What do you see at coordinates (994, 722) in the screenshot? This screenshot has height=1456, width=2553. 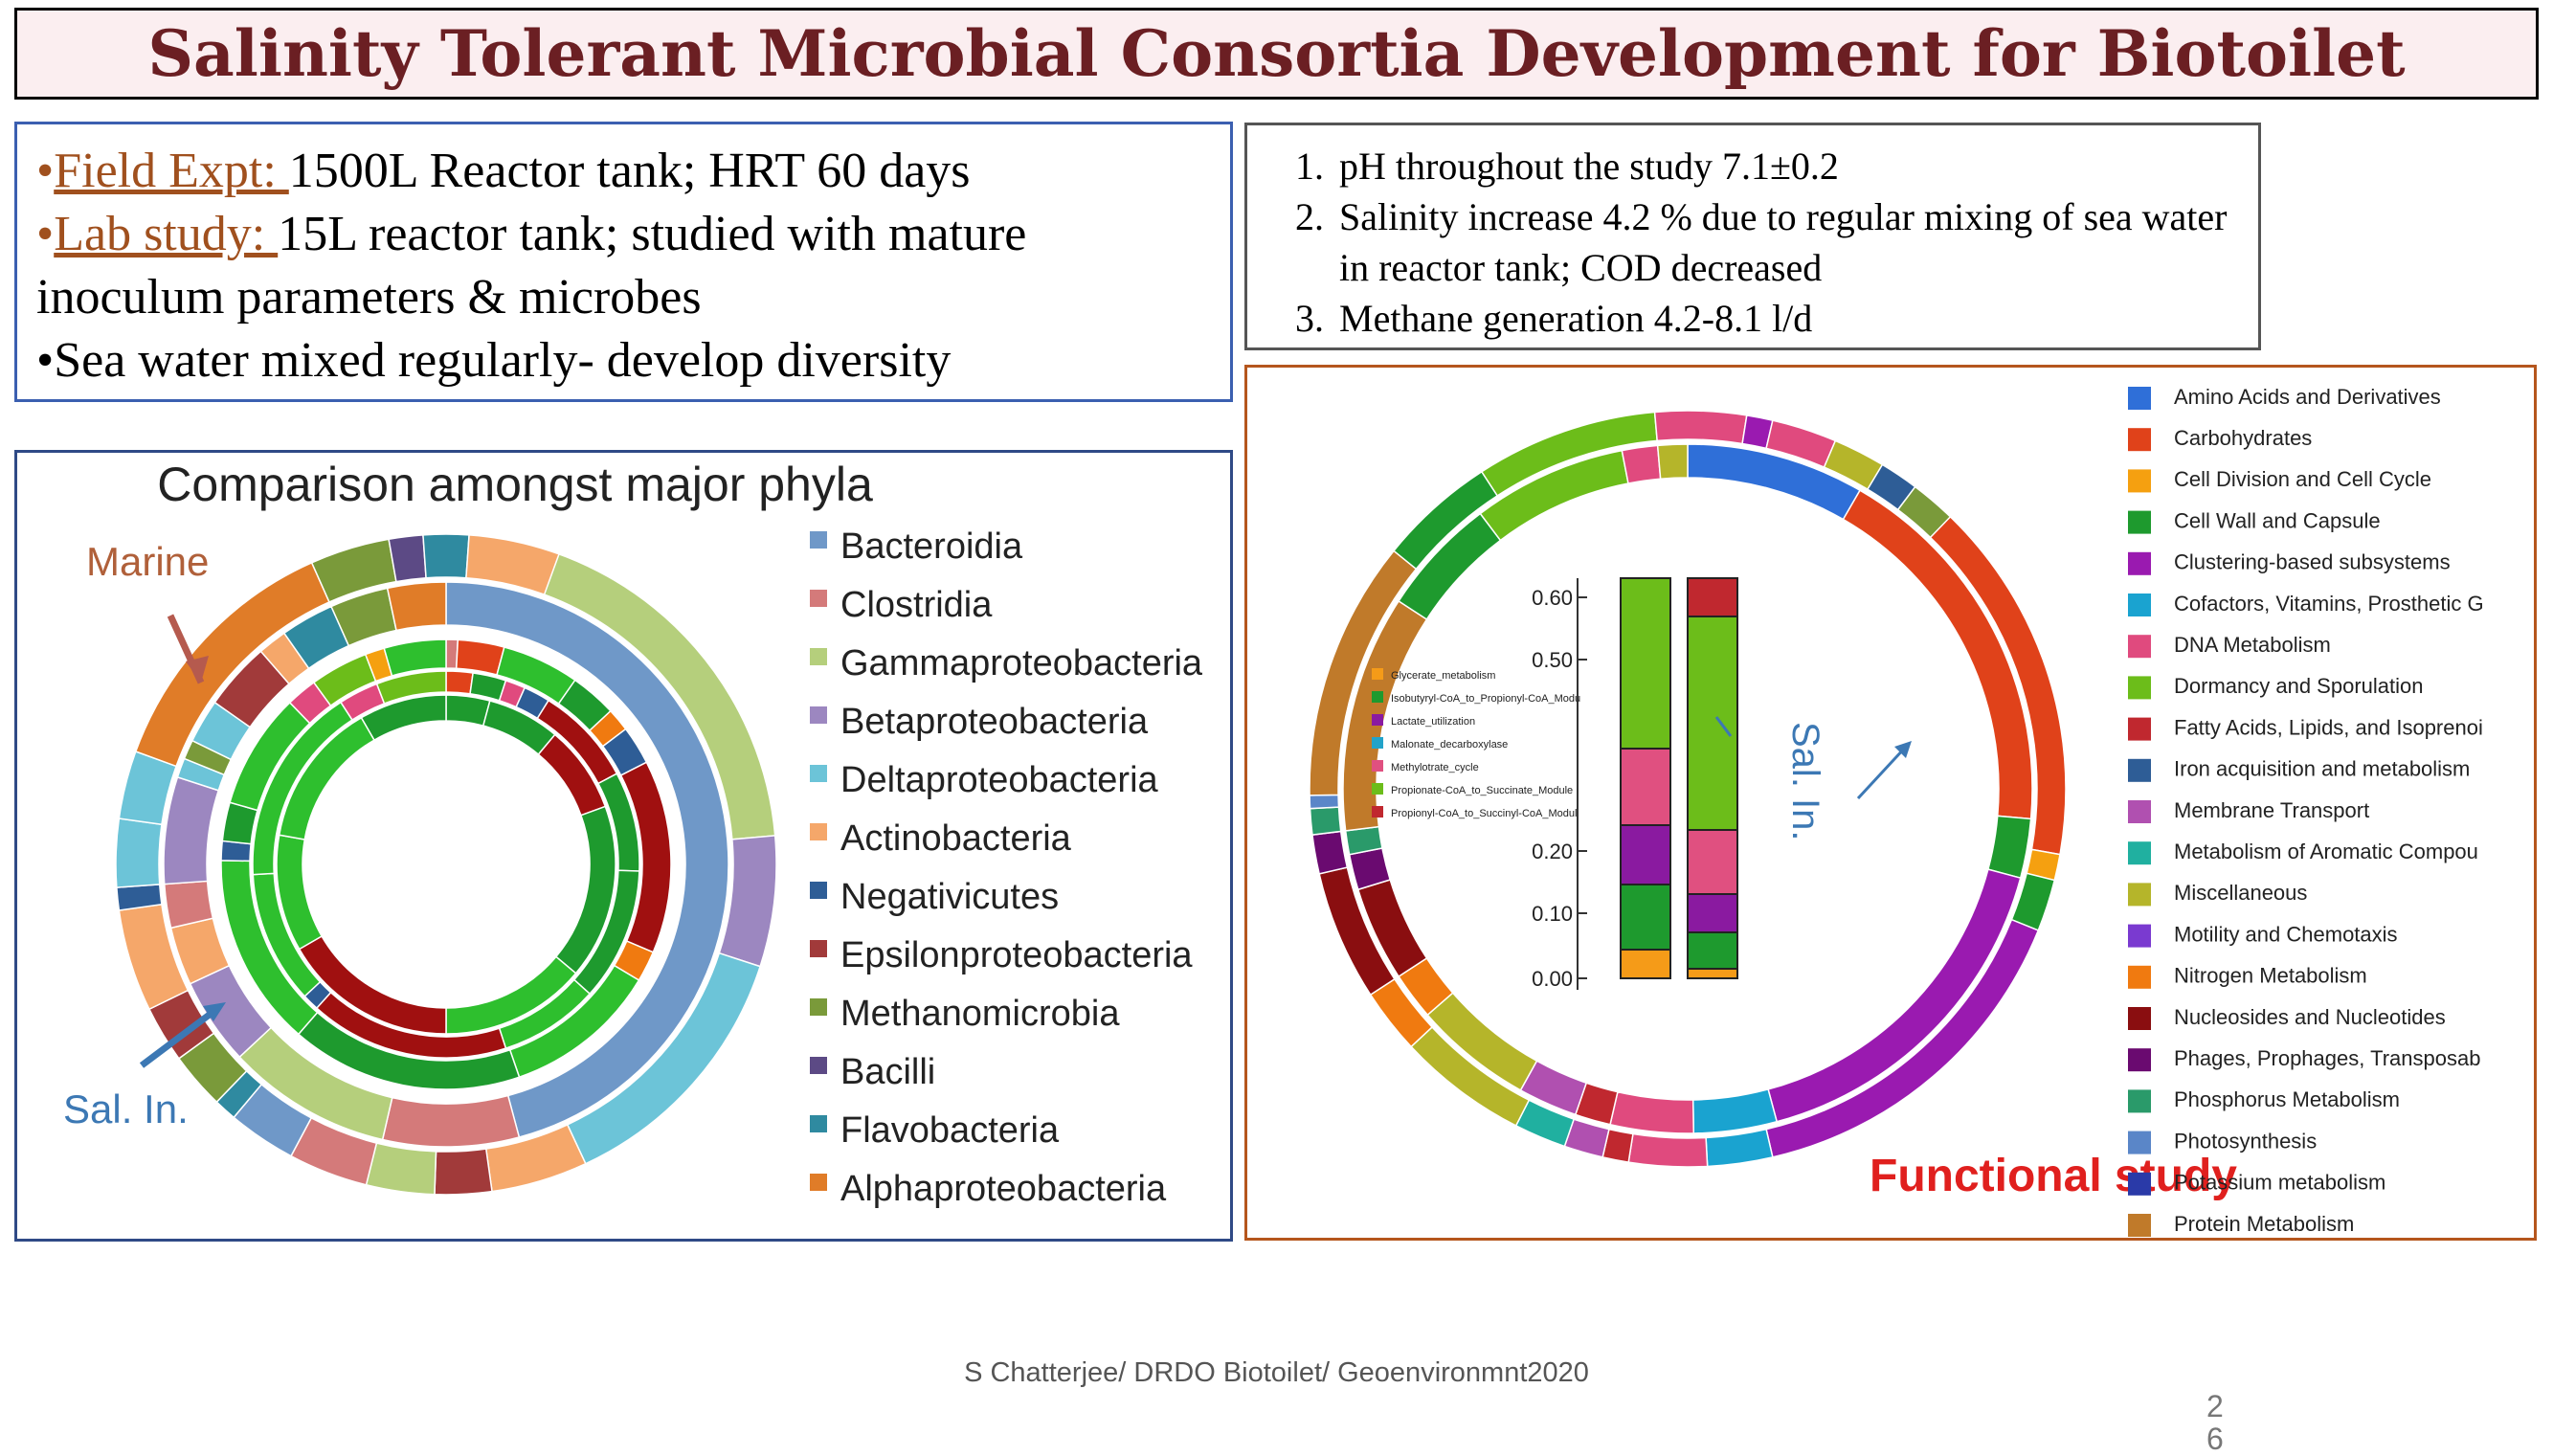 I see `legend-label: Betaproteobacteria` at bounding box center [994, 722].